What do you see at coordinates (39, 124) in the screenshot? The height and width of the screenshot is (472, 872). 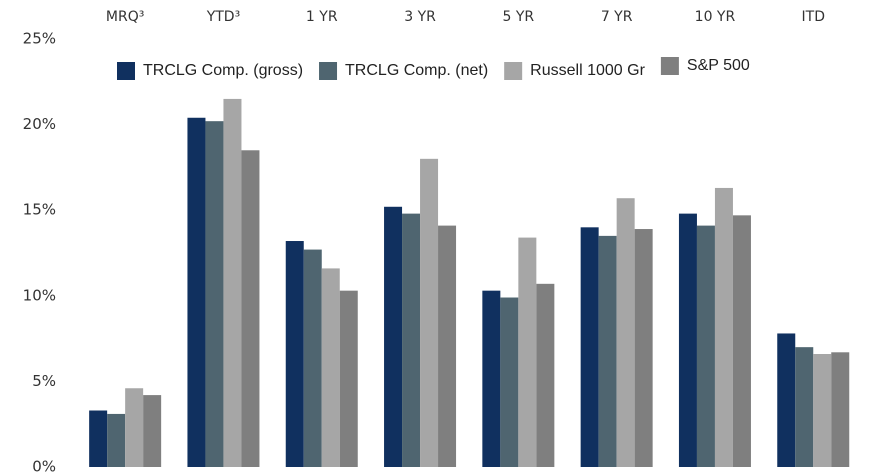 I see `y-tick-label: 20%` at bounding box center [39, 124].